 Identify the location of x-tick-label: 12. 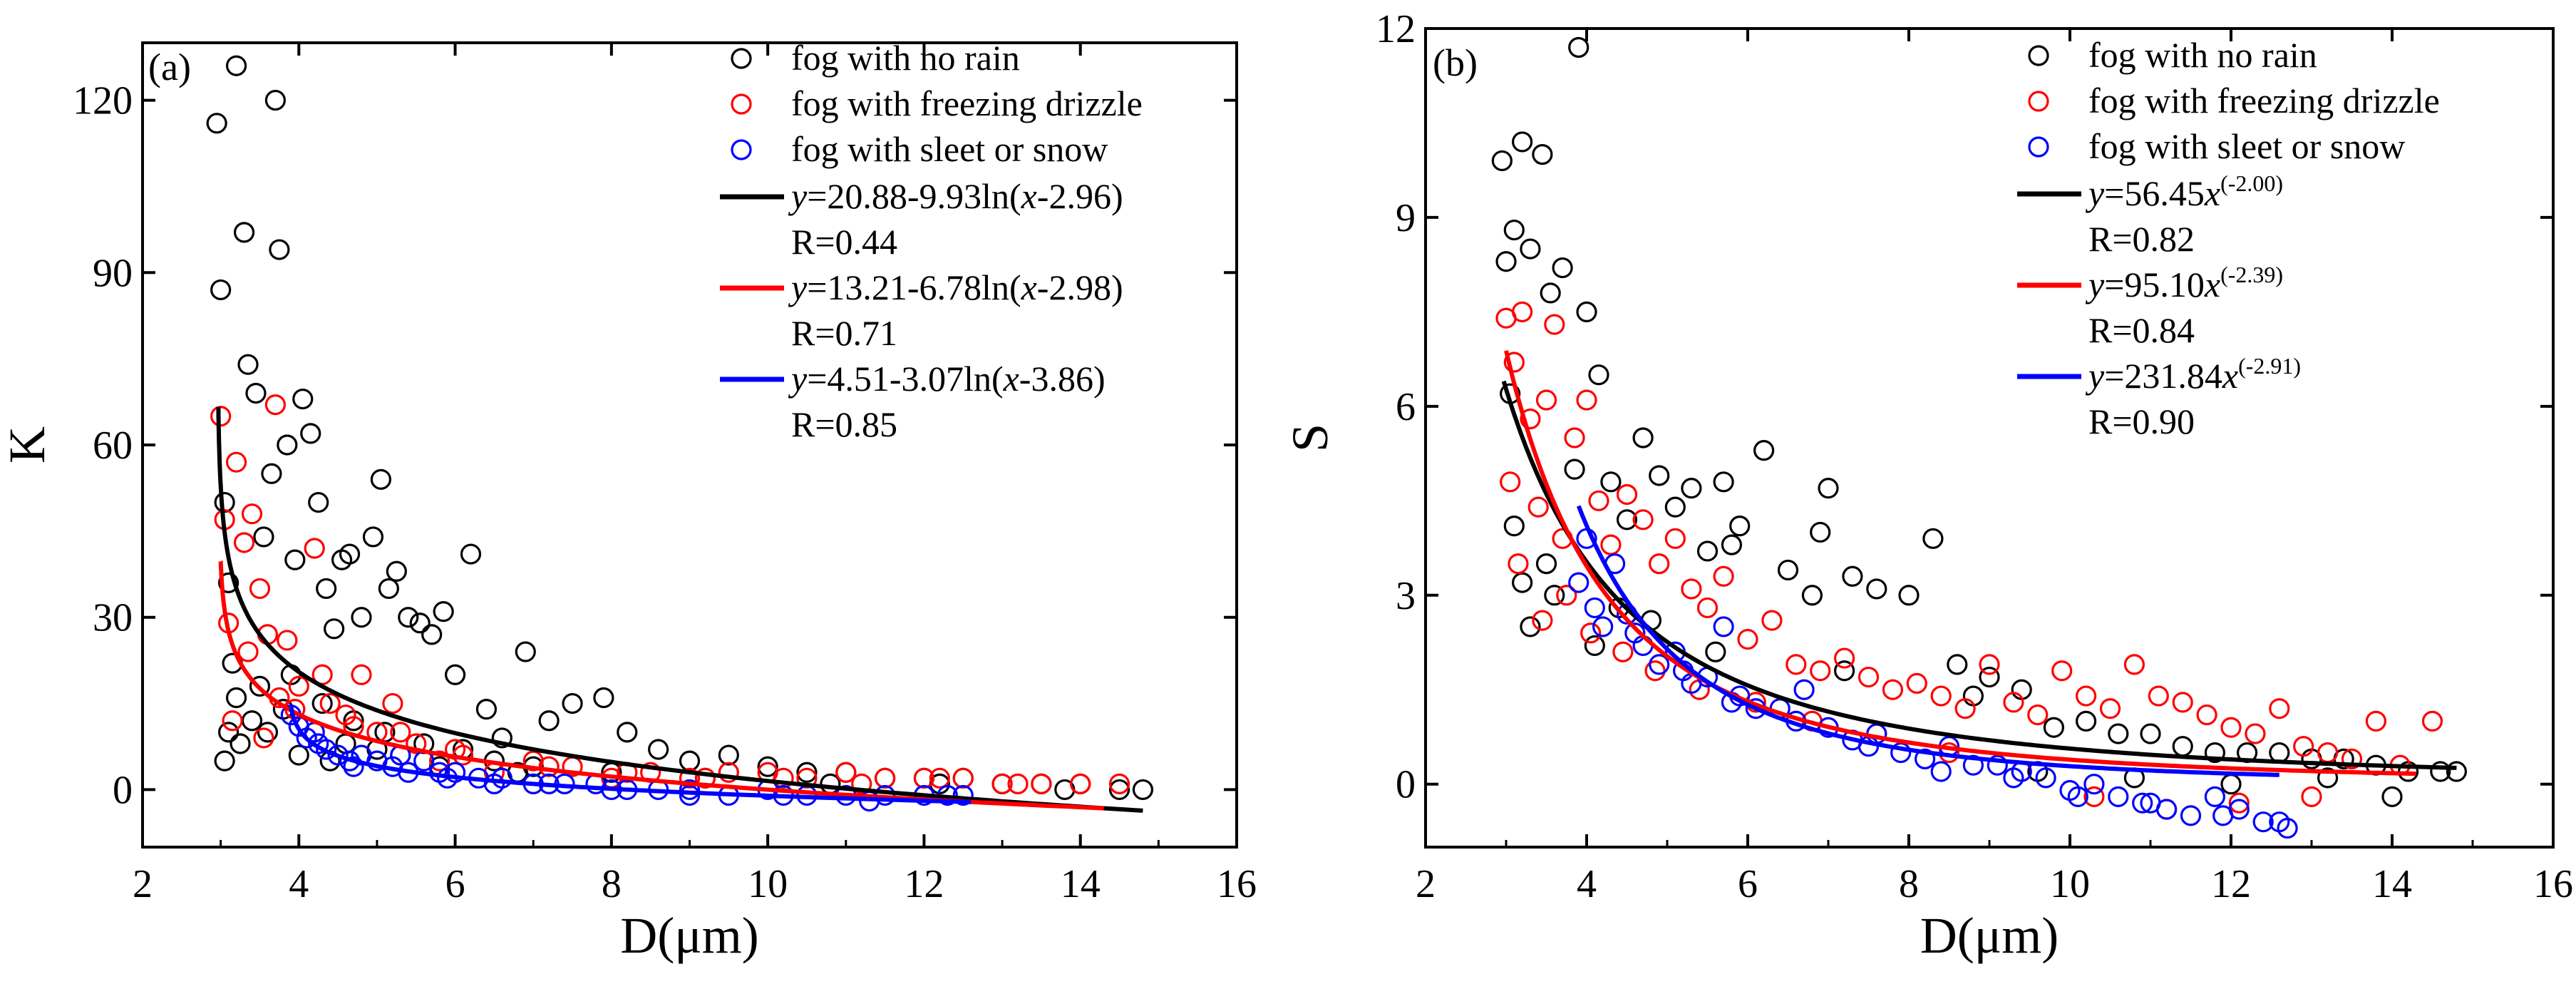
(2231, 884).